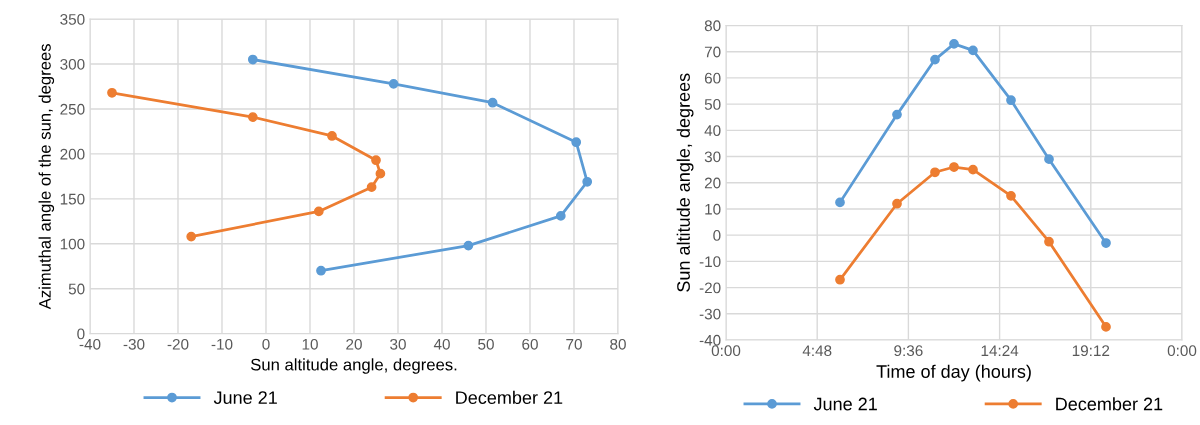 The image size is (1200, 425). I want to click on y-tick-label: 30, so click(712, 157).